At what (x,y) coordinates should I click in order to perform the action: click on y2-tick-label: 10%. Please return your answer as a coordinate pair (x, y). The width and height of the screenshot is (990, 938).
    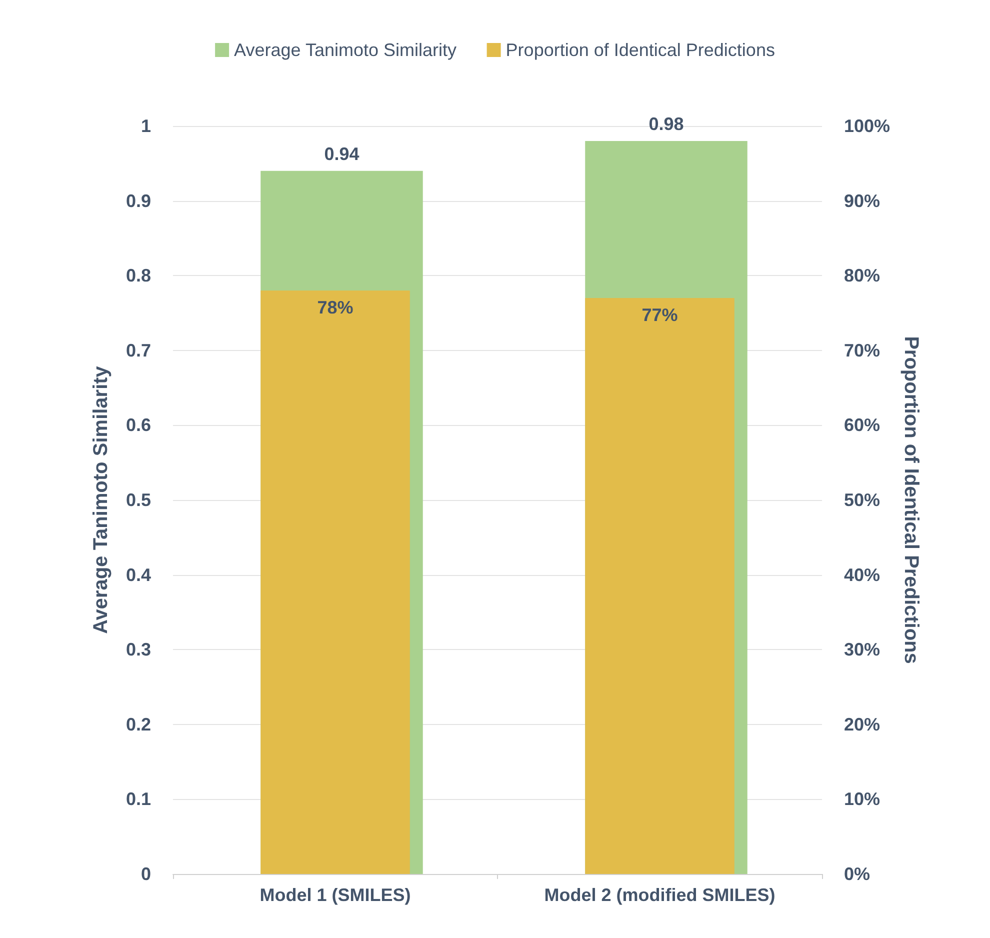
    Looking at the image, I should click on (862, 799).